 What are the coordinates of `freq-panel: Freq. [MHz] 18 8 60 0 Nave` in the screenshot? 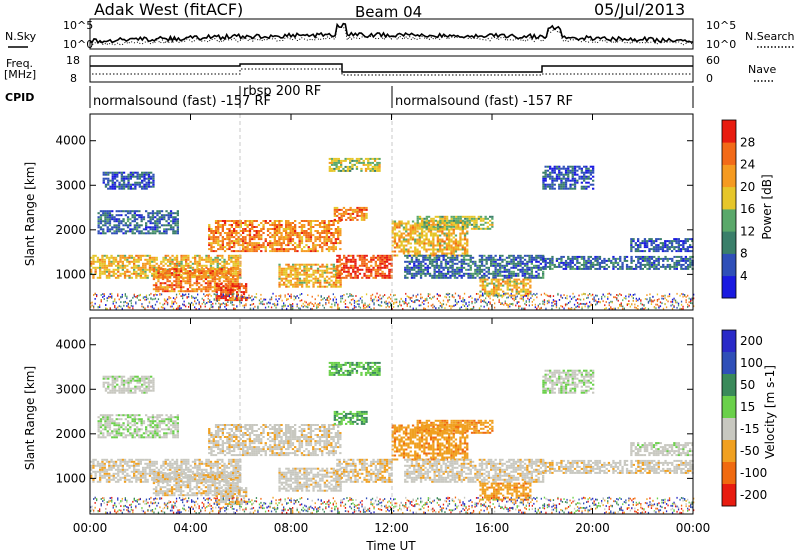 It's located at (390, 69).